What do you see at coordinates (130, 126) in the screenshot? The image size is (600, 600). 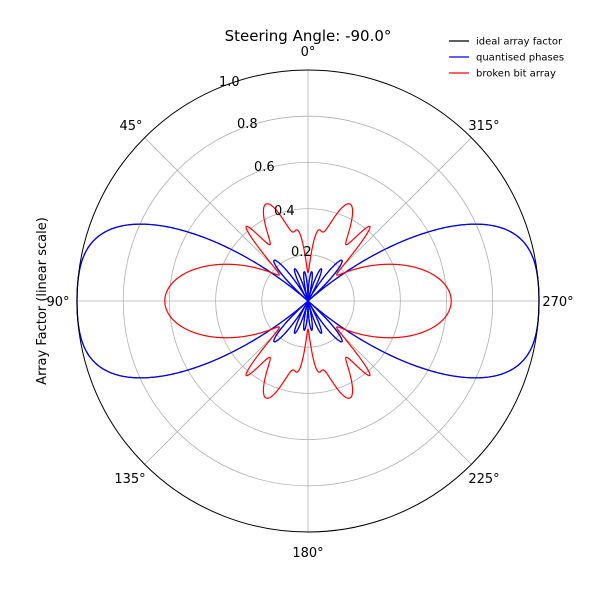 I see `theta-tick-label: 45°` at bounding box center [130, 126].